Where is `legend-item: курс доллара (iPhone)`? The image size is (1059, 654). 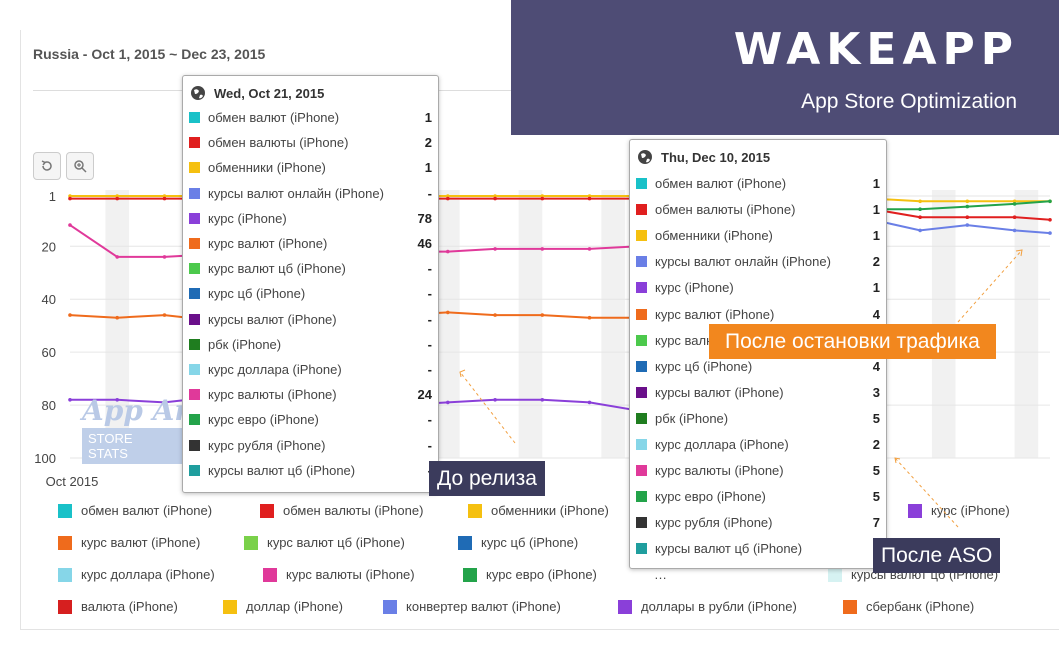
legend-item: курс доллара (iPhone) is located at coordinates (136, 574).